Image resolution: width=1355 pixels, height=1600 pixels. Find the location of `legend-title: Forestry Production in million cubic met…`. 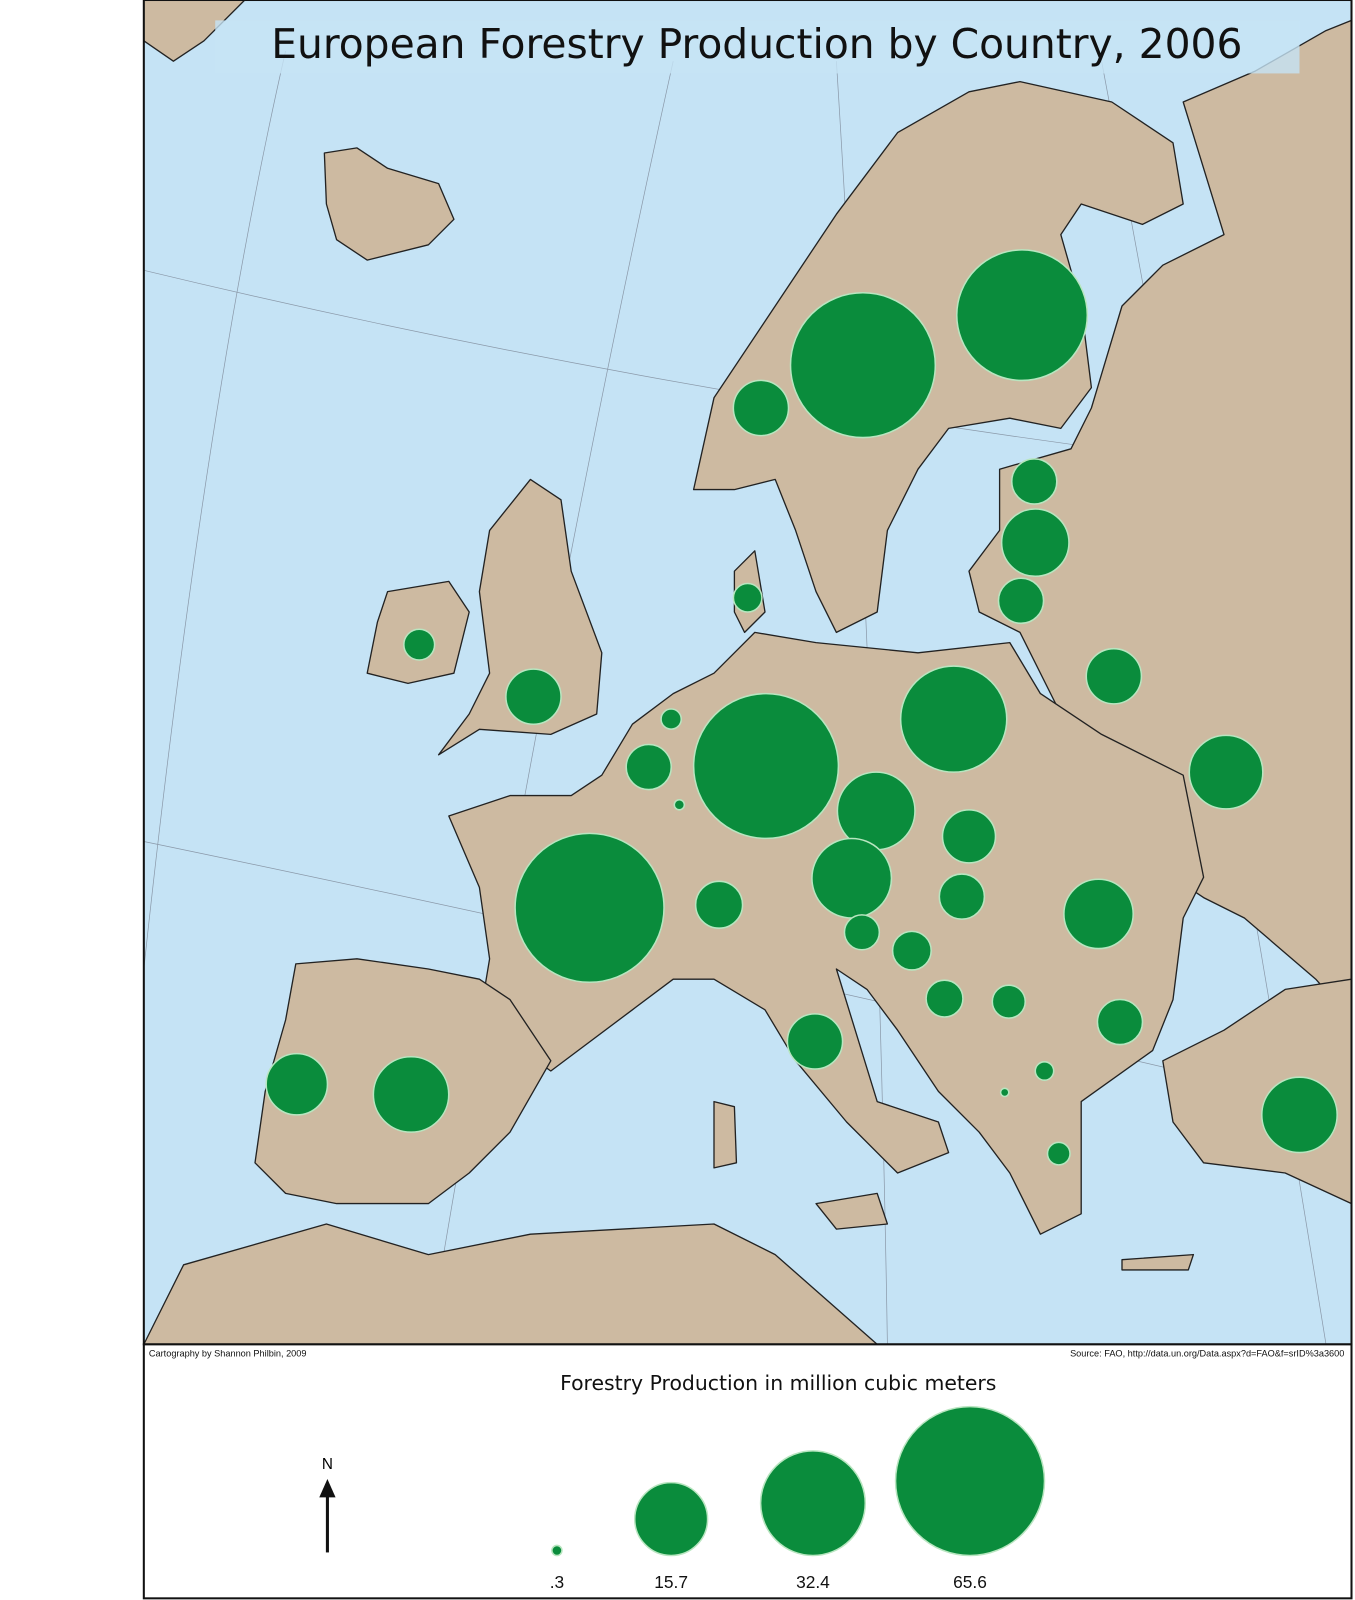

legend-title: Forestry Production in million cubic met… is located at coordinates (778, 1383).